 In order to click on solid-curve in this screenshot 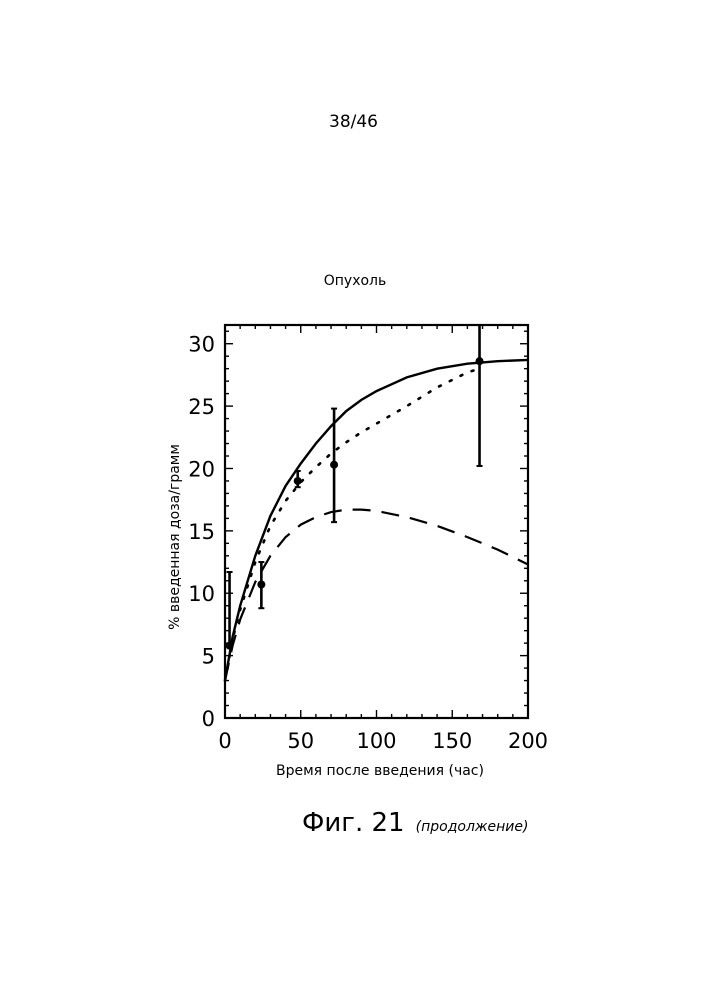, I will do `click(376, 520)`.